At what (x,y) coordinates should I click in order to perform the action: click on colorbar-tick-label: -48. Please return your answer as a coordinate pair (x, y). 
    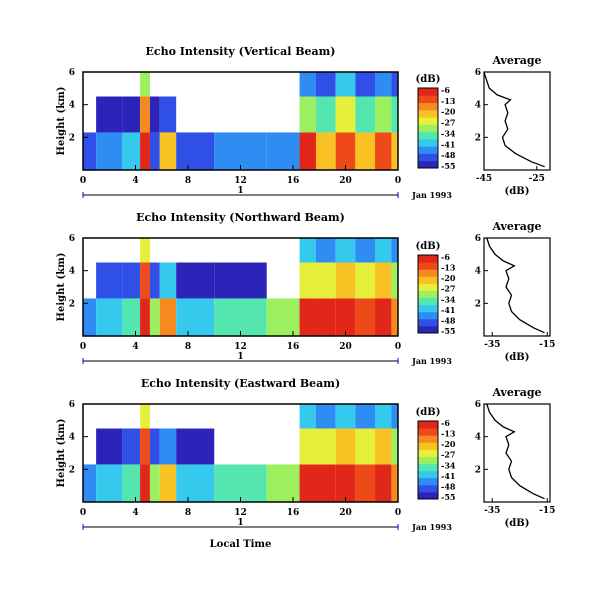
    Looking at the image, I should click on (448, 486).